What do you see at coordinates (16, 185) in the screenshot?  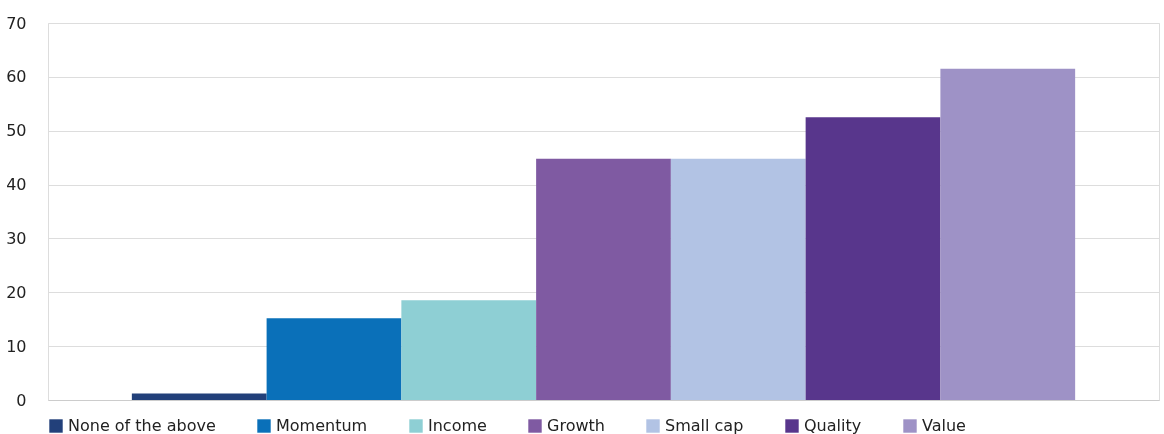 I see `y-tick-label: 40` at bounding box center [16, 185].